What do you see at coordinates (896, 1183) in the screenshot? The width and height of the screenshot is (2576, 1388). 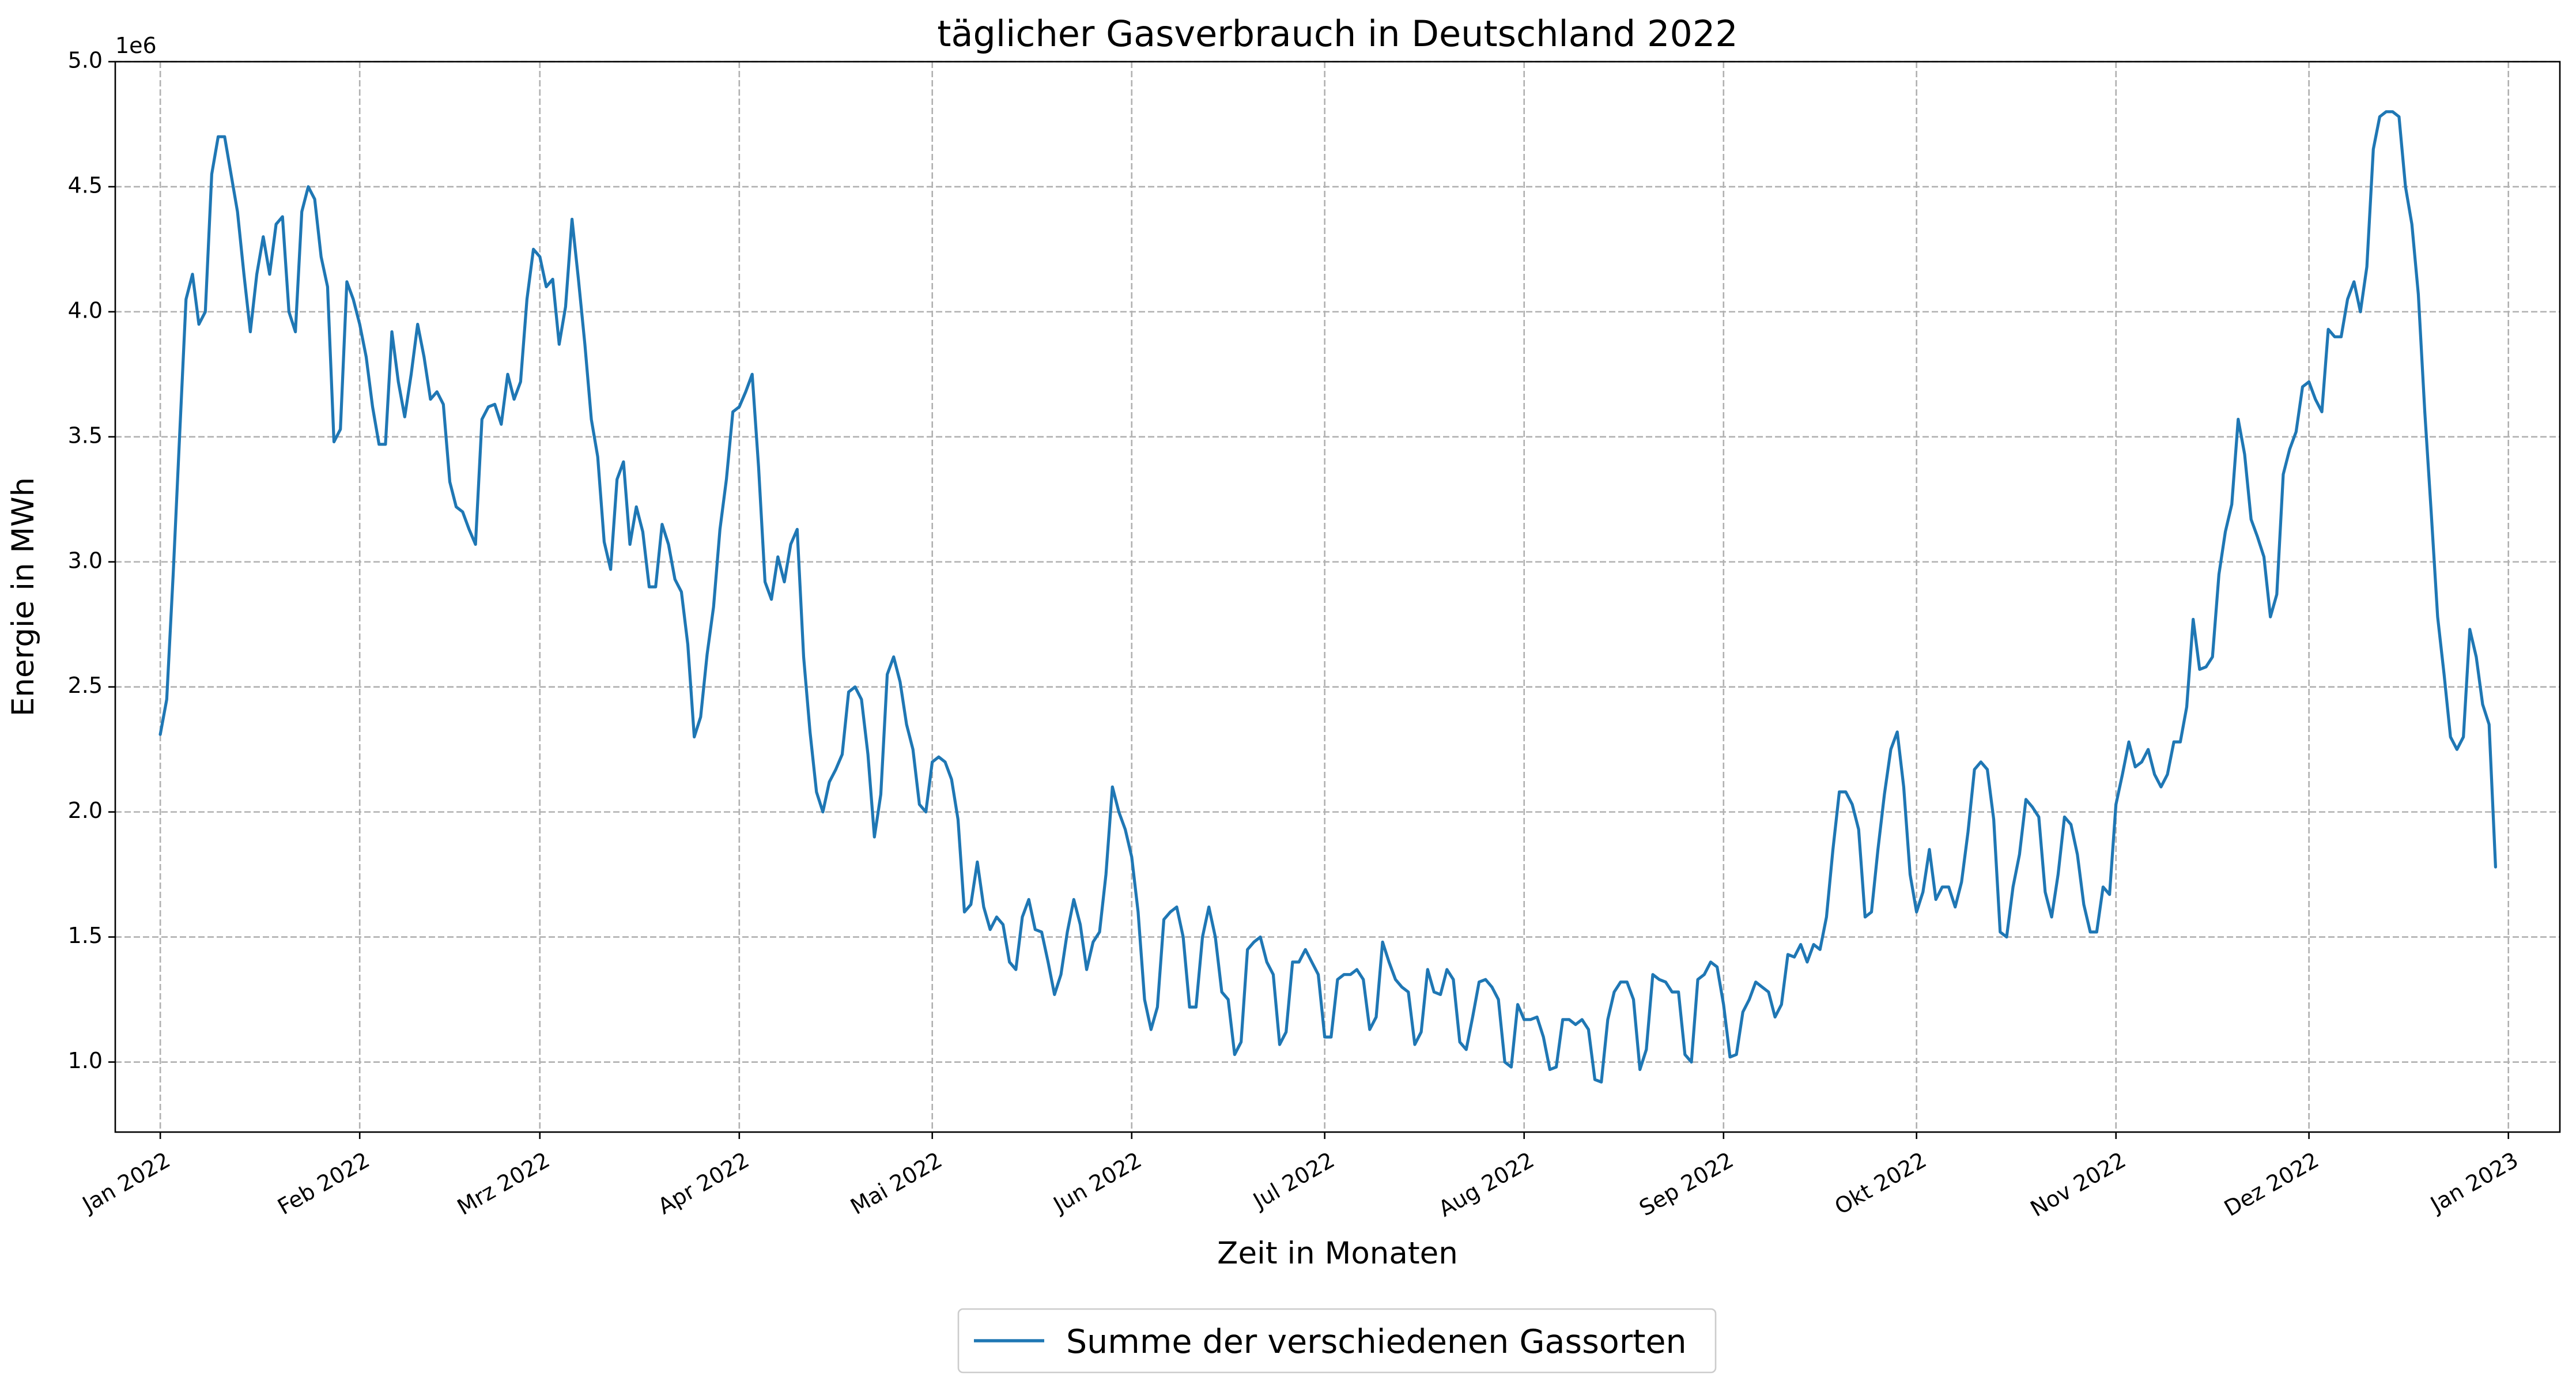 I see `x-tick-label: Mai 2022` at bounding box center [896, 1183].